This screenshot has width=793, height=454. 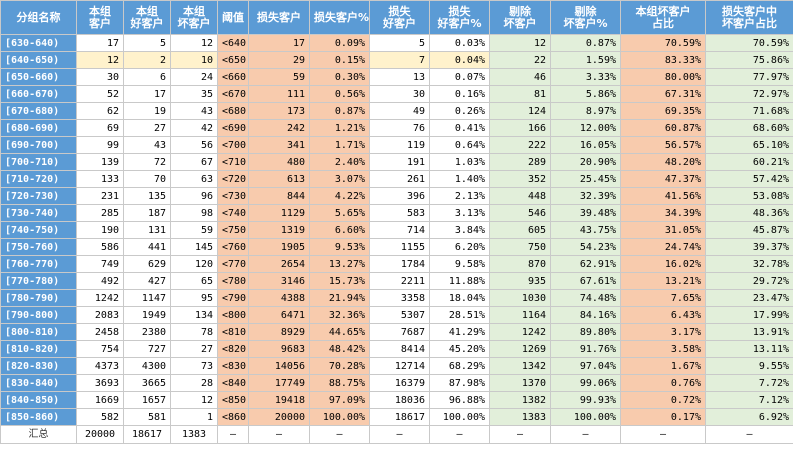 I want to click on table-cell: 0.64%, so click(x=459, y=145).